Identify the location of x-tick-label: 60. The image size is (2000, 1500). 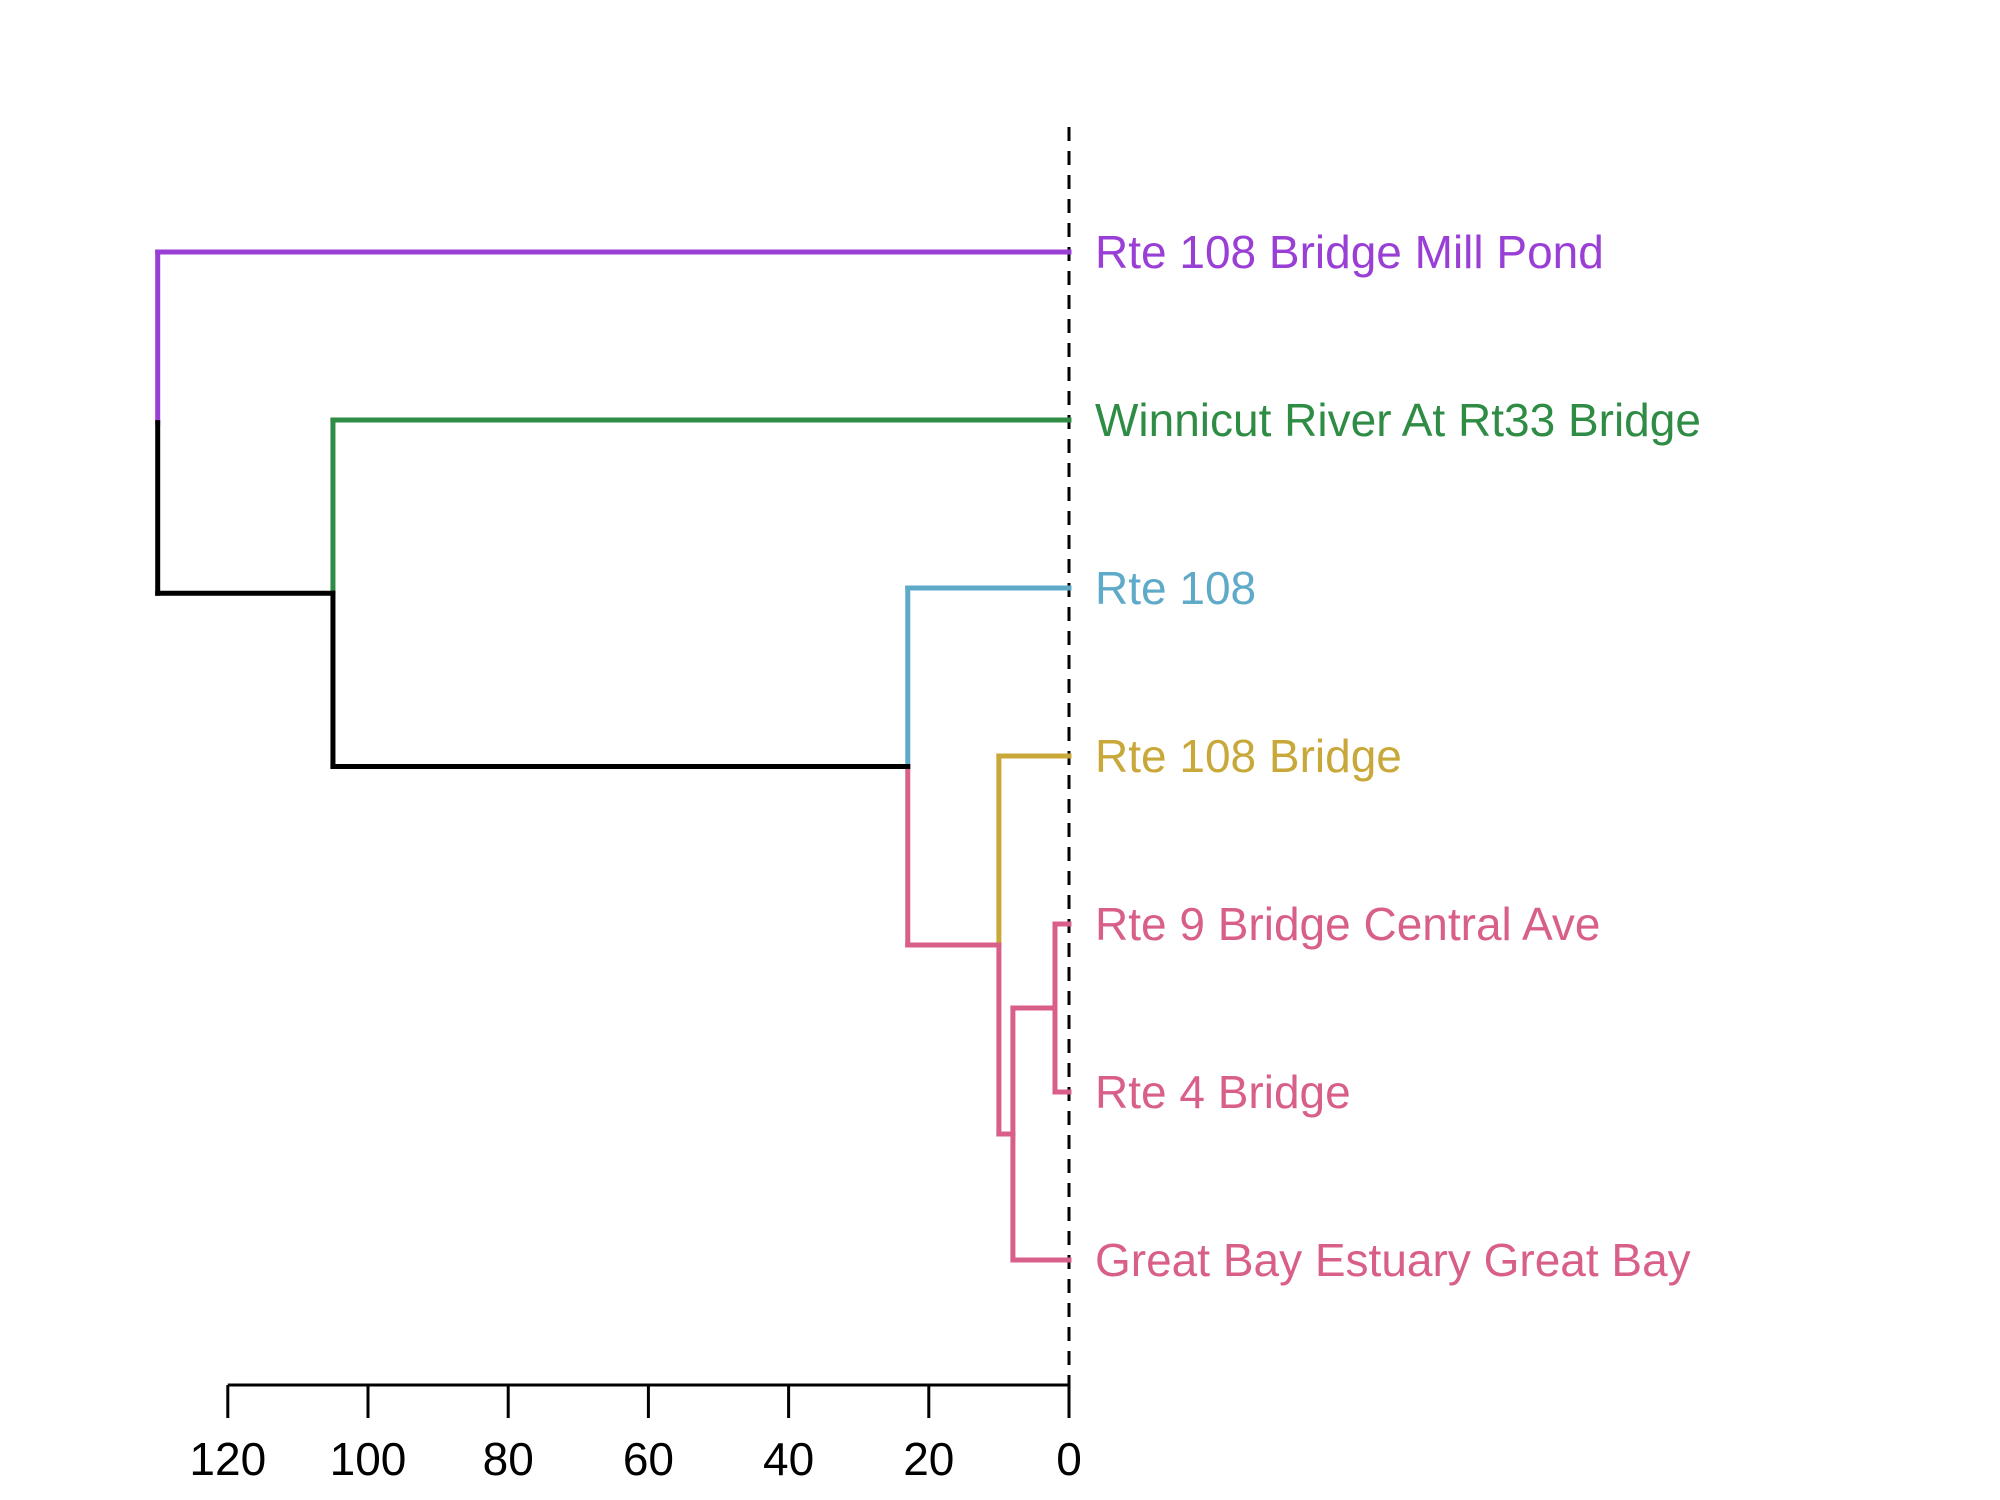
(648, 1459).